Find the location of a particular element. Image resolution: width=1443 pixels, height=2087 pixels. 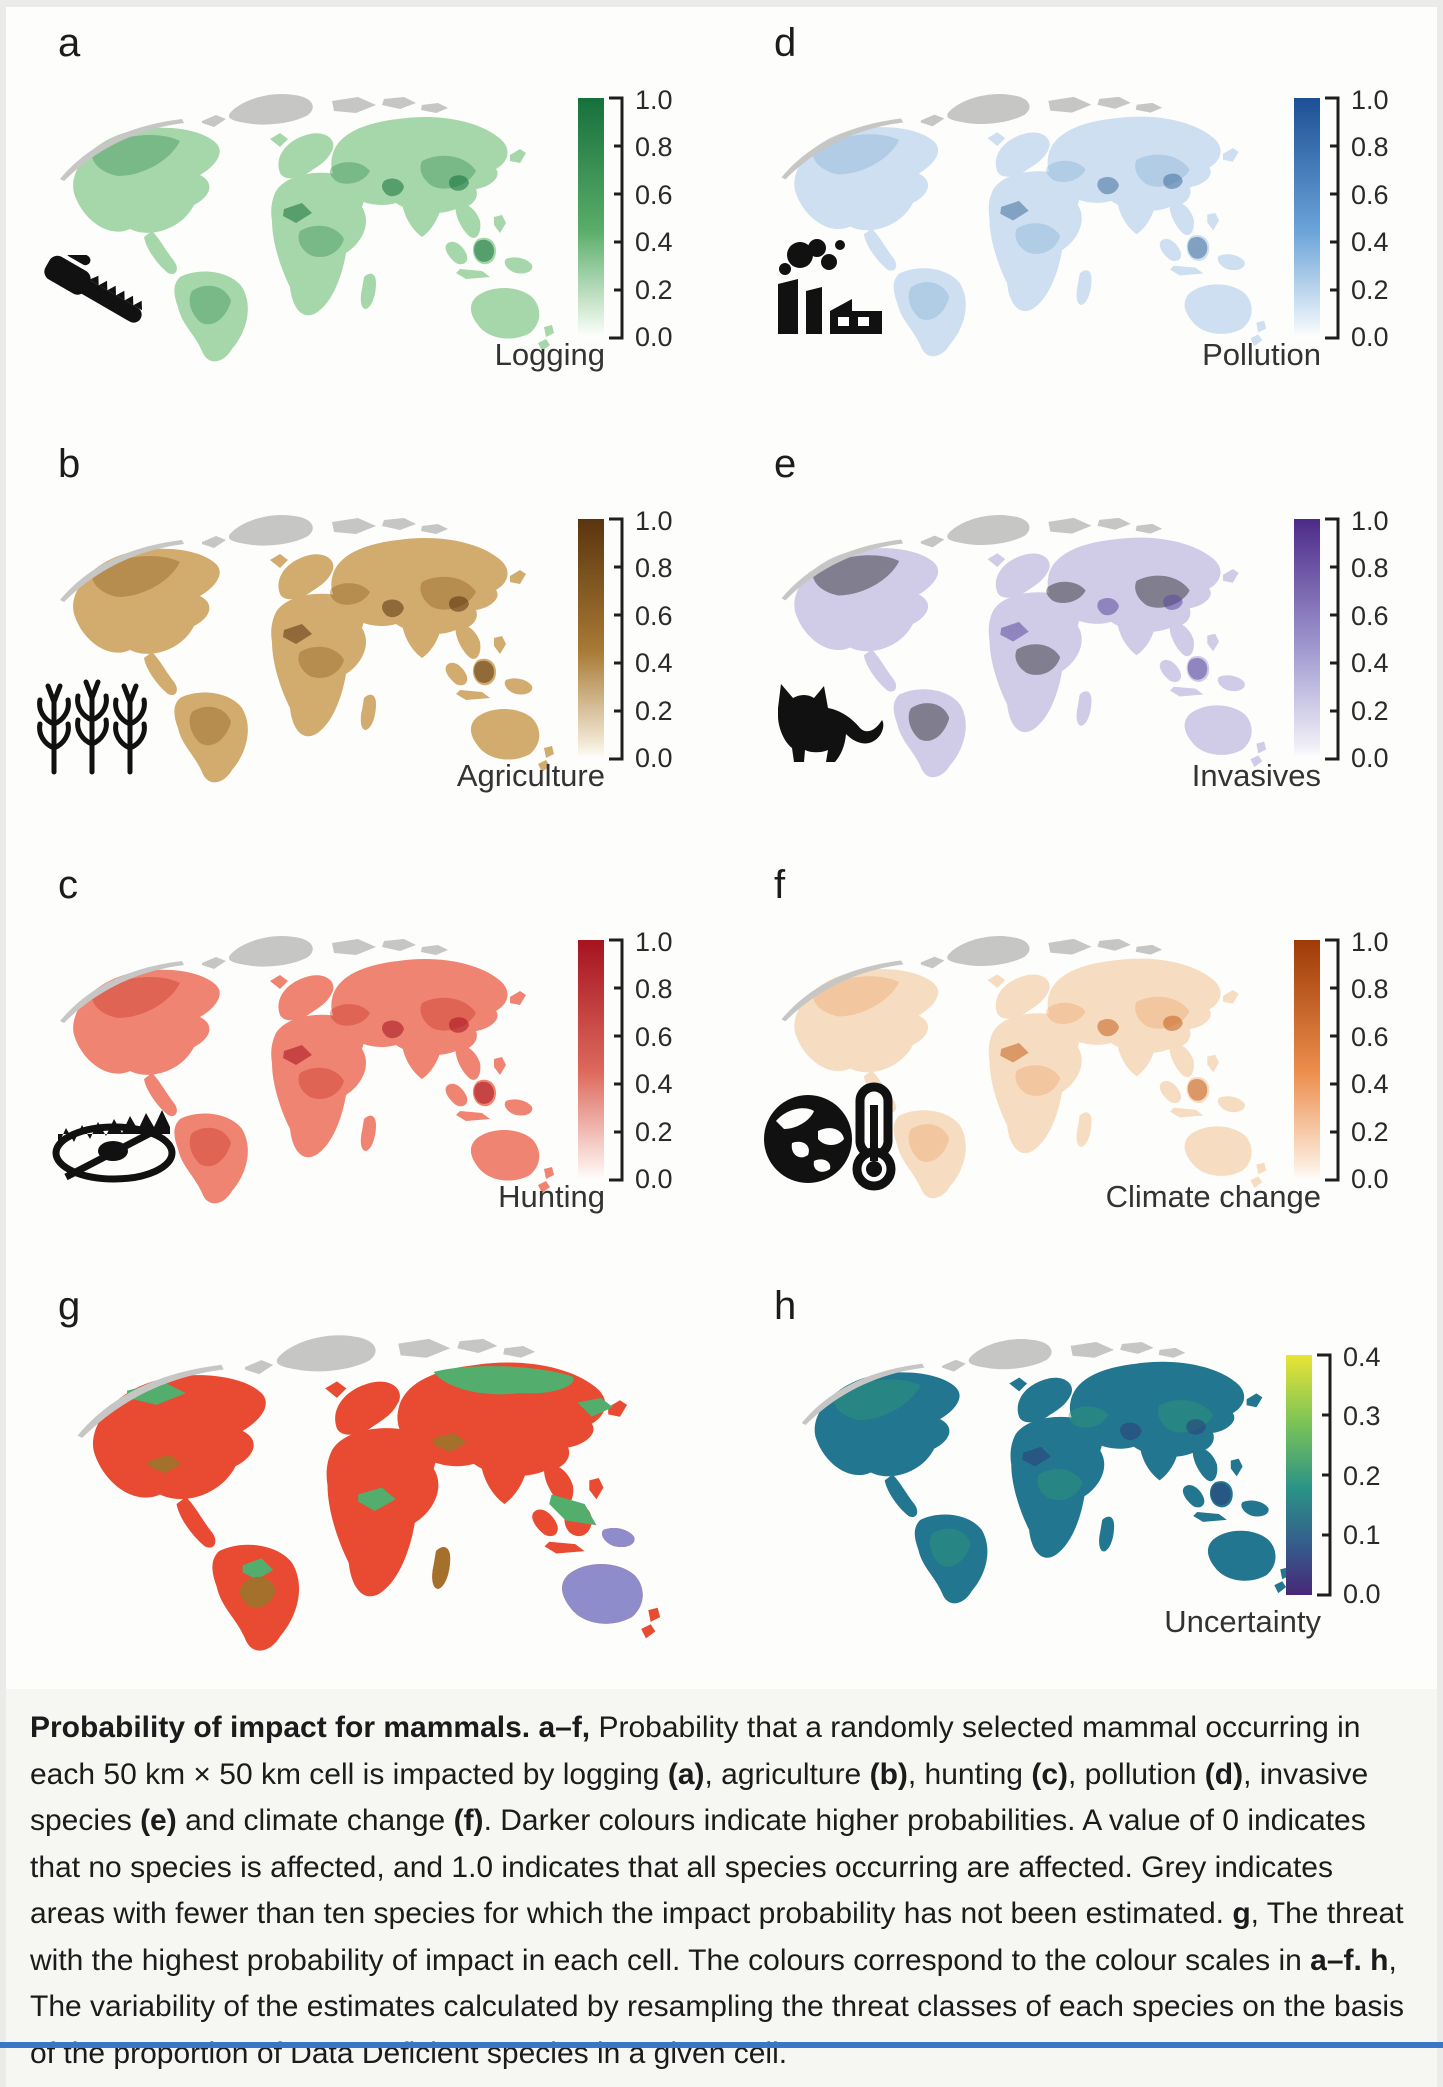

map-title: Logging is located at coordinates (549, 354).